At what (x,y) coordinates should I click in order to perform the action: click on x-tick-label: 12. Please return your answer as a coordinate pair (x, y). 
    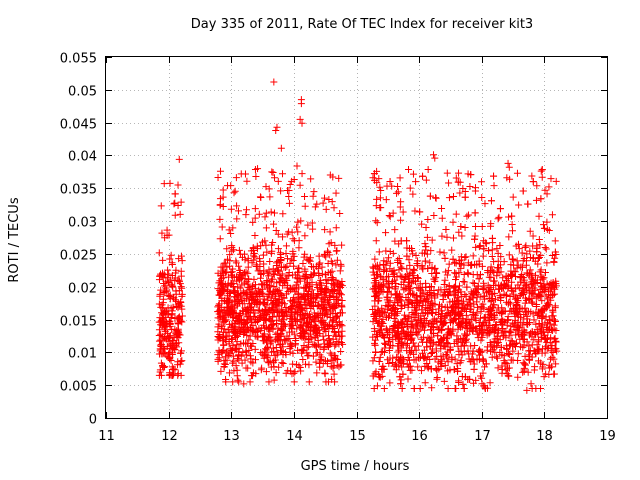
    Looking at the image, I should click on (169, 436).